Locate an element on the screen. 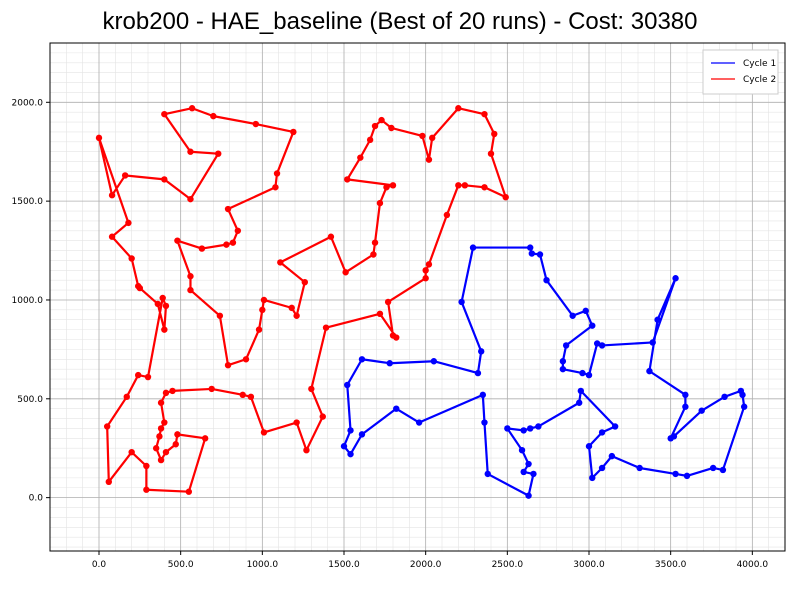 This screenshot has height=600, width=800. x-tick-label: 2000.0 is located at coordinates (426, 565).